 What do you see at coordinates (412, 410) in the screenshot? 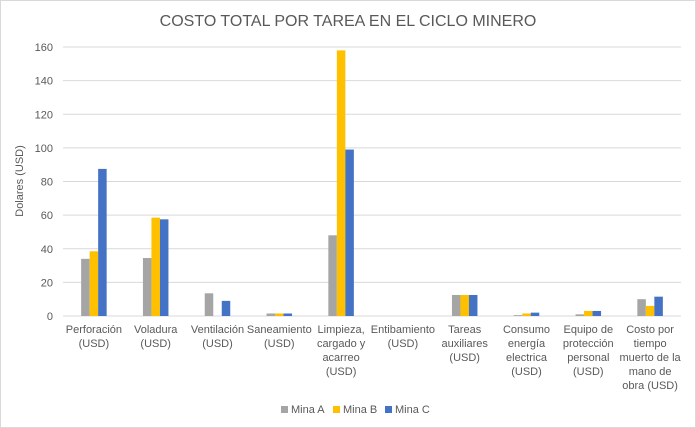
I see `legend-label: Mina C` at bounding box center [412, 410].